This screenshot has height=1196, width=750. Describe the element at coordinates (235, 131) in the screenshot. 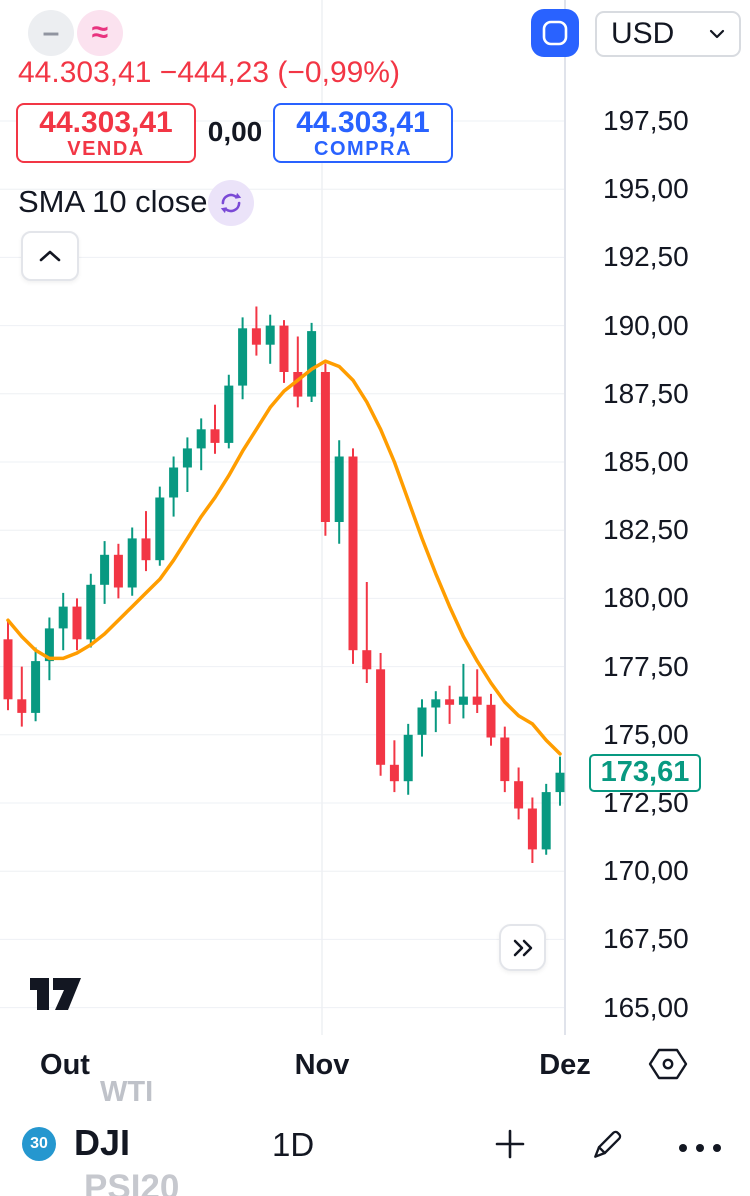

I see `spread-value: 0,00` at that location.